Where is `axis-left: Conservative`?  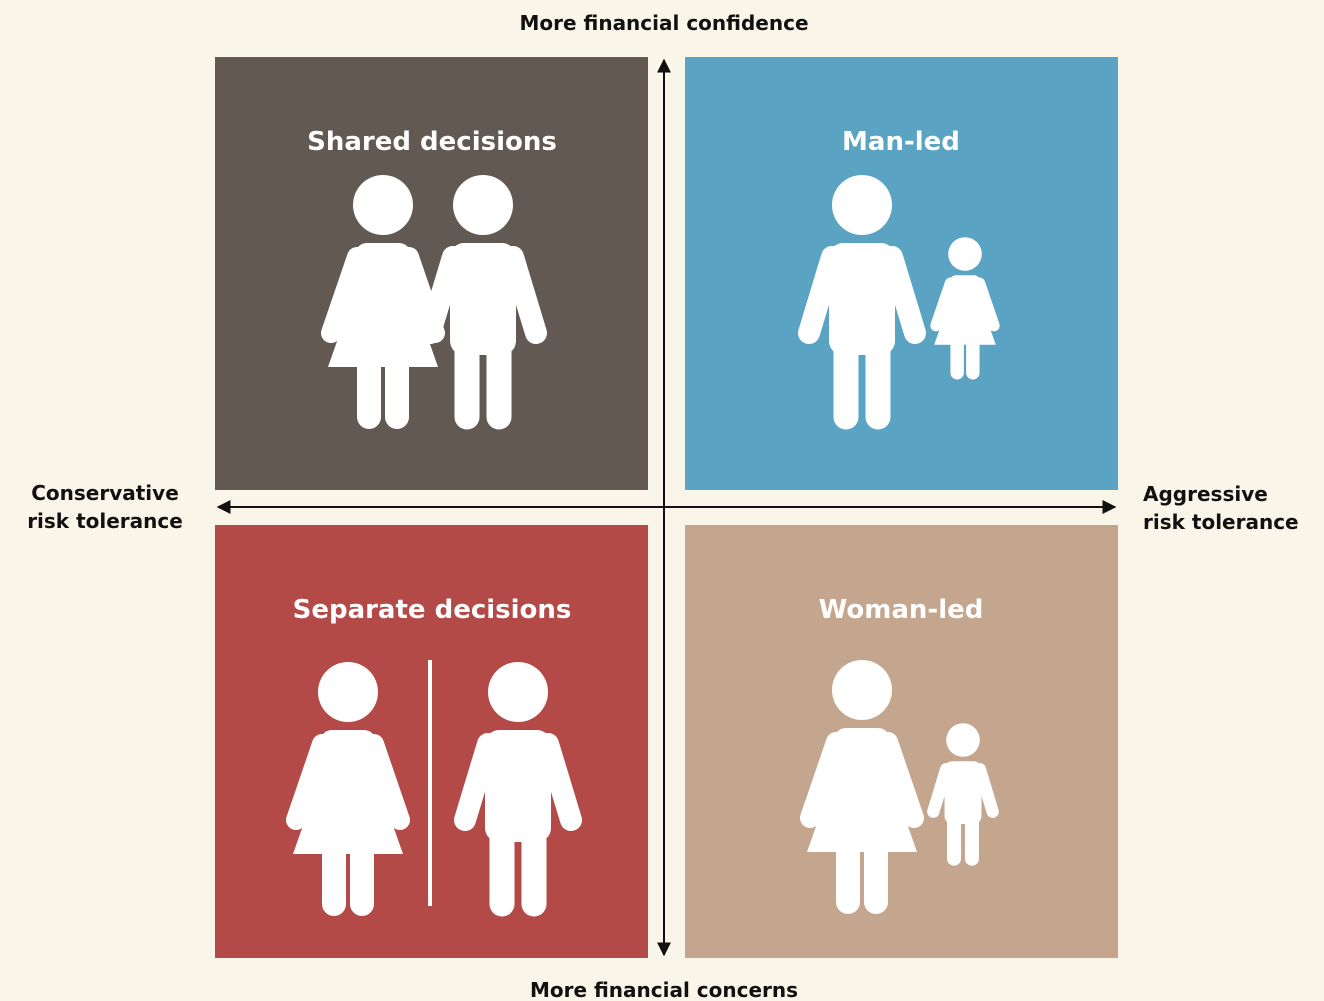
axis-left: Conservative is located at coordinates (105, 493).